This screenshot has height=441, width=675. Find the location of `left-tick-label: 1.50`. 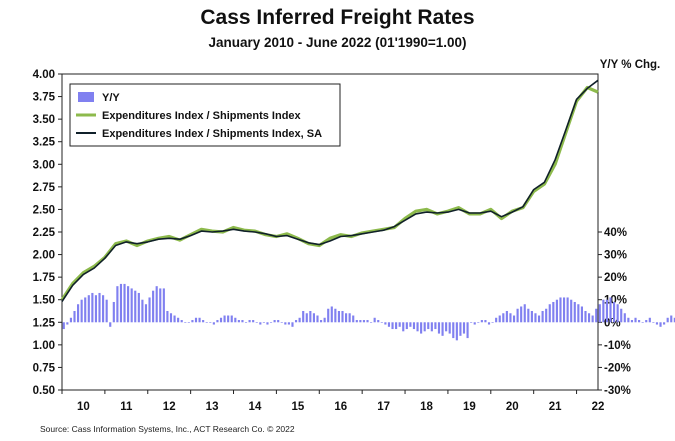

left-tick-label: 1.50 is located at coordinates (44, 301).